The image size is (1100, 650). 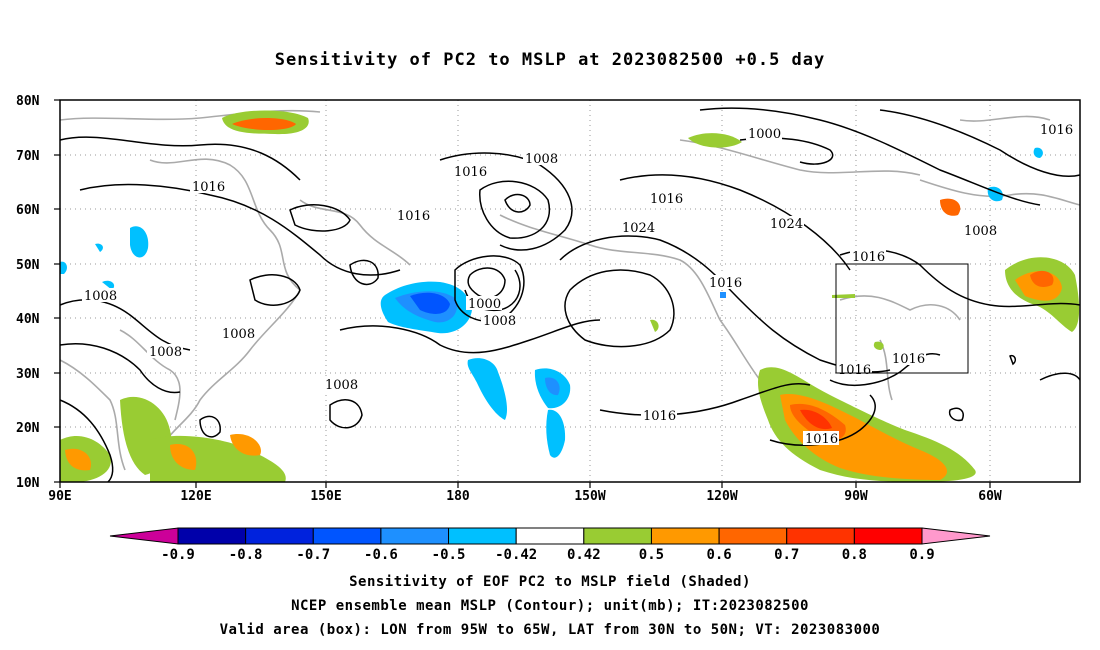 What do you see at coordinates (638, 228) in the screenshot?
I see `contour-label-1024-b: 1024` at bounding box center [638, 228].